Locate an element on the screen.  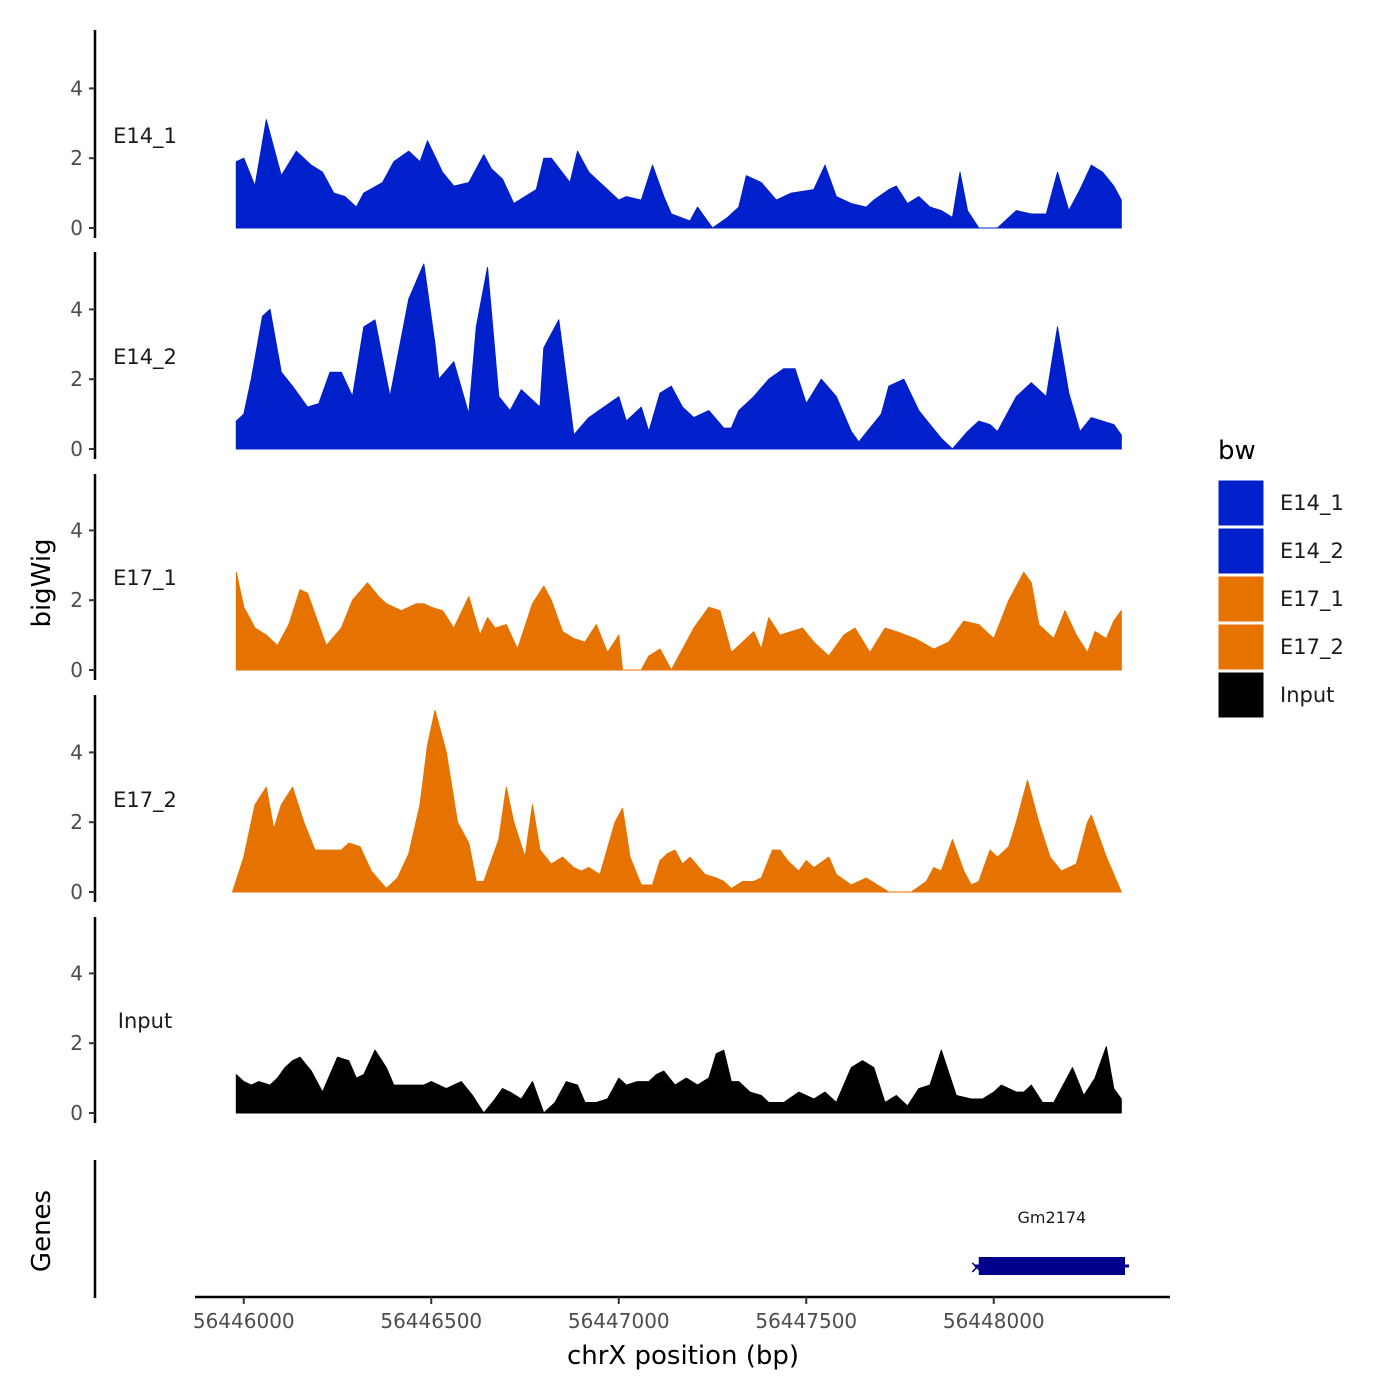
y-tick-label-Input-2: 2 is located at coordinates (76, 1043).